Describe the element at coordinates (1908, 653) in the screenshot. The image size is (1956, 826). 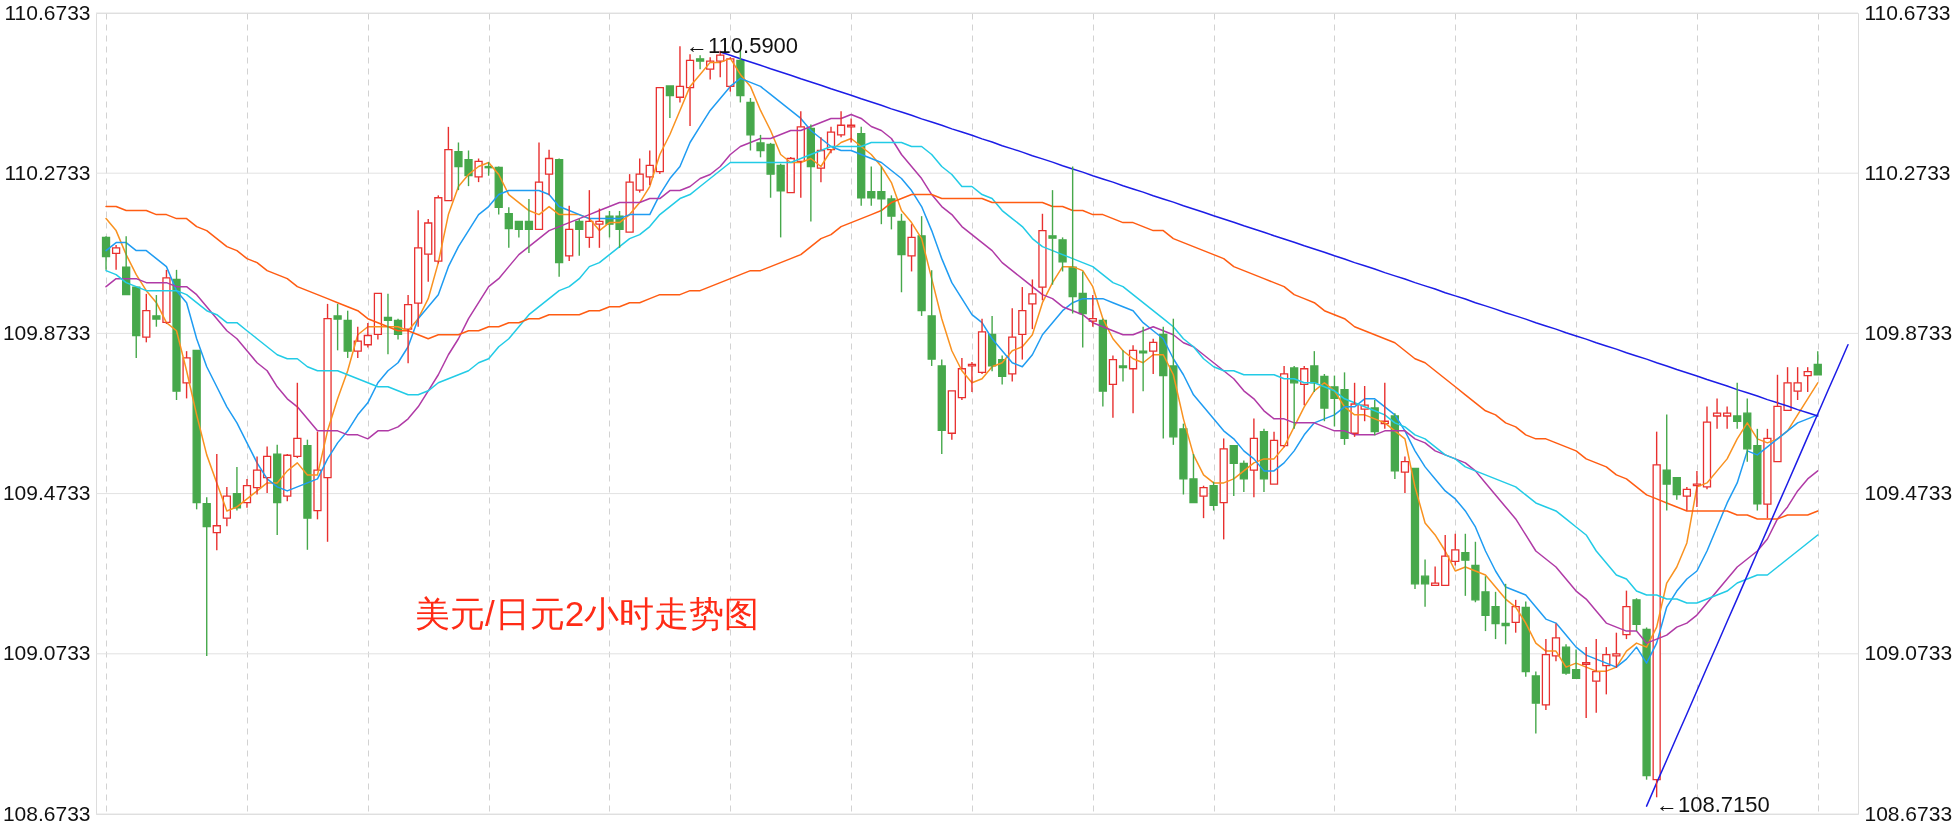
I see `y2-tick-label: 109.0733` at that location.